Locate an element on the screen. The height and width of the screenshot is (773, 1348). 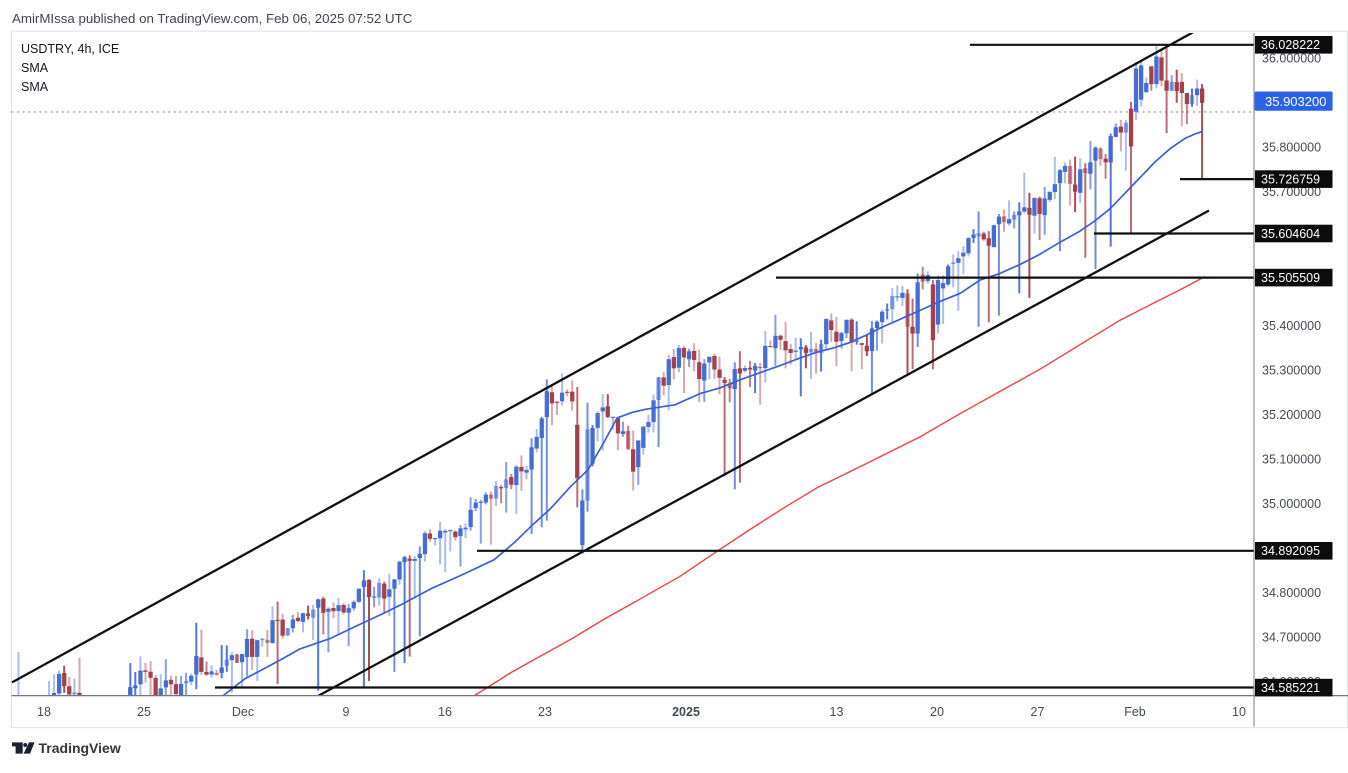
svg-text: 36.000000 is located at coordinates (1291, 59).